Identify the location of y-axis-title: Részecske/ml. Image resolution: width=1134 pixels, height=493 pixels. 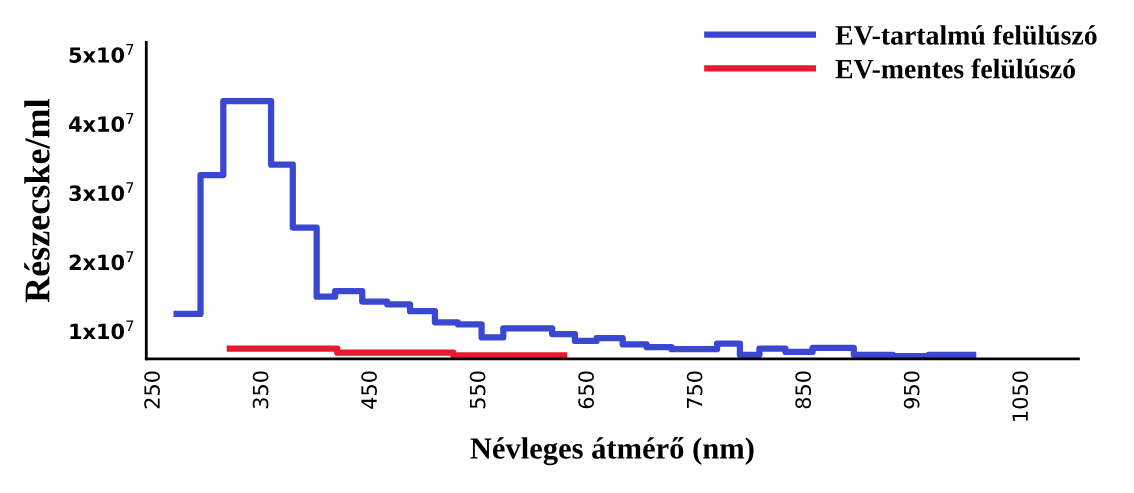
(37, 201).